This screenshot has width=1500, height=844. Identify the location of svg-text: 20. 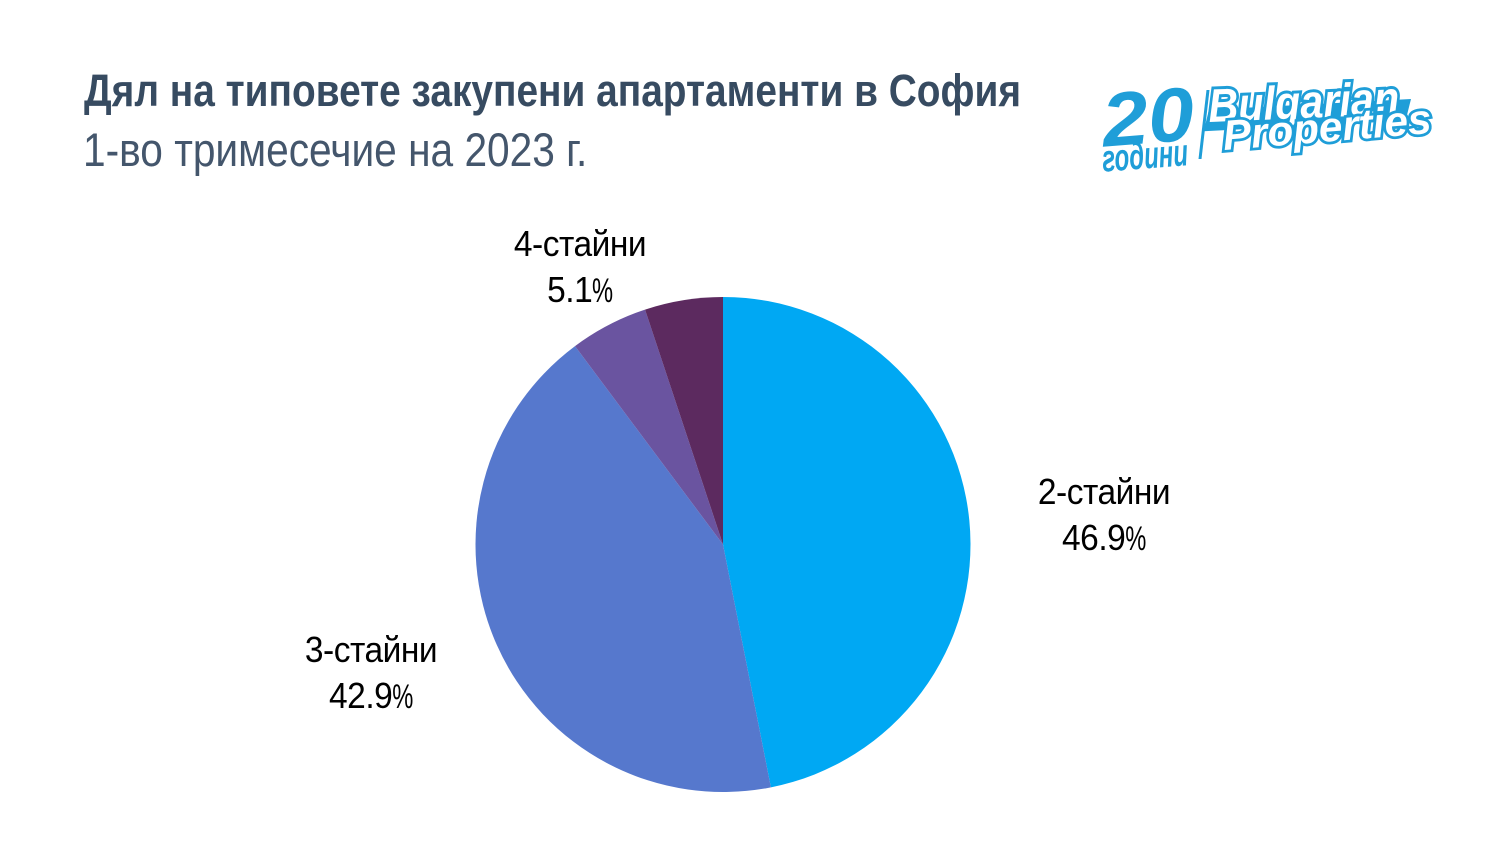
(1147, 118).